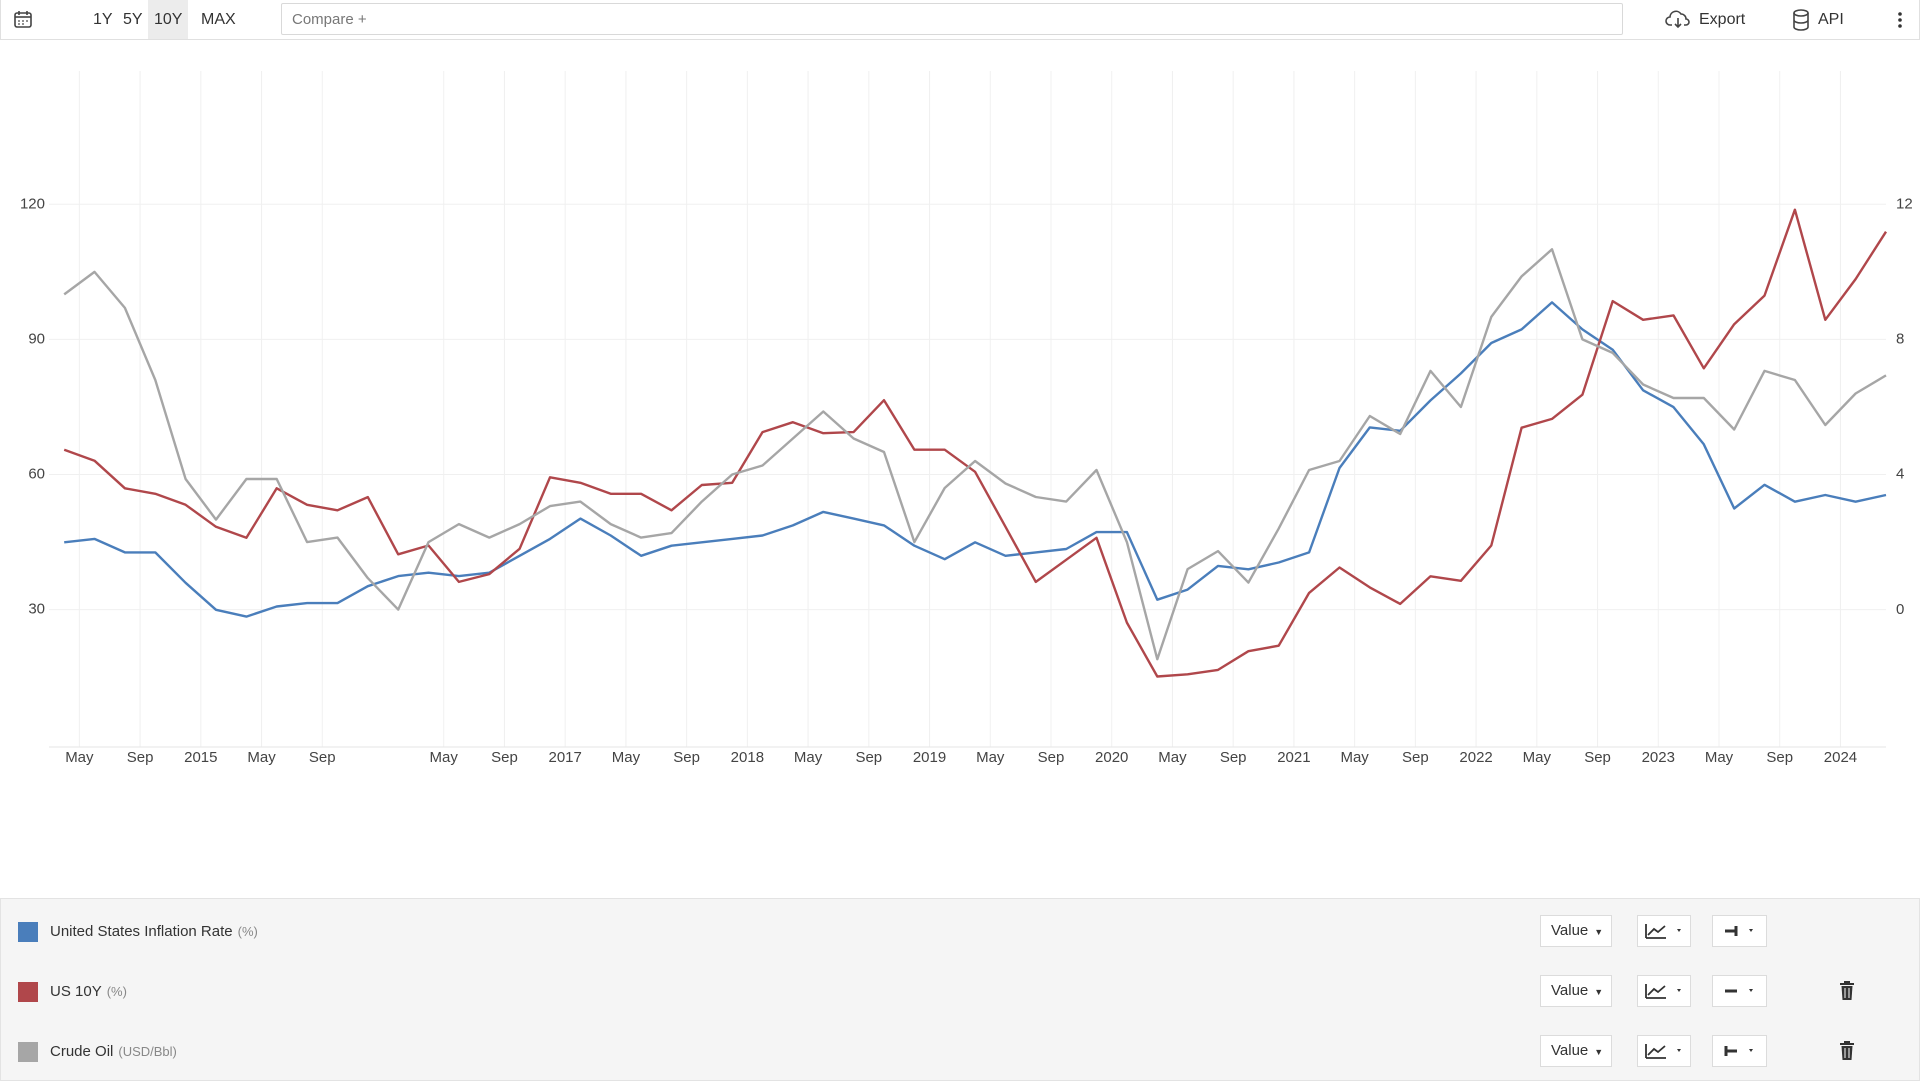 Image resolution: width=1920 pixels, height=1081 pixels. What do you see at coordinates (929, 757) in the screenshot?
I see `x-tick-label: 2019` at bounding box center [929, 757].